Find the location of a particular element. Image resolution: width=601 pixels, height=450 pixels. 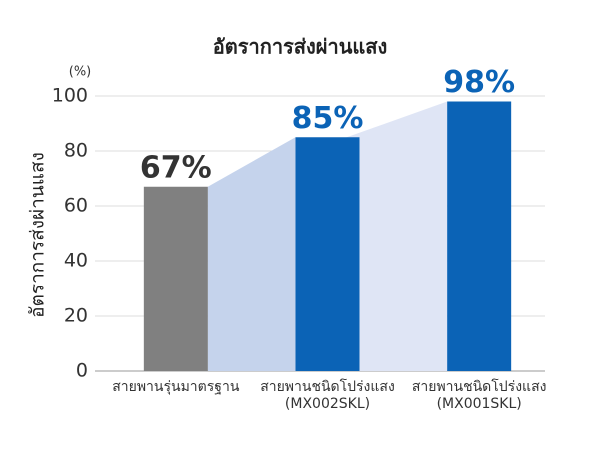

x-tick-label: สายพานรุ่นมาตรฐาน is located at coordinates (176, 387).